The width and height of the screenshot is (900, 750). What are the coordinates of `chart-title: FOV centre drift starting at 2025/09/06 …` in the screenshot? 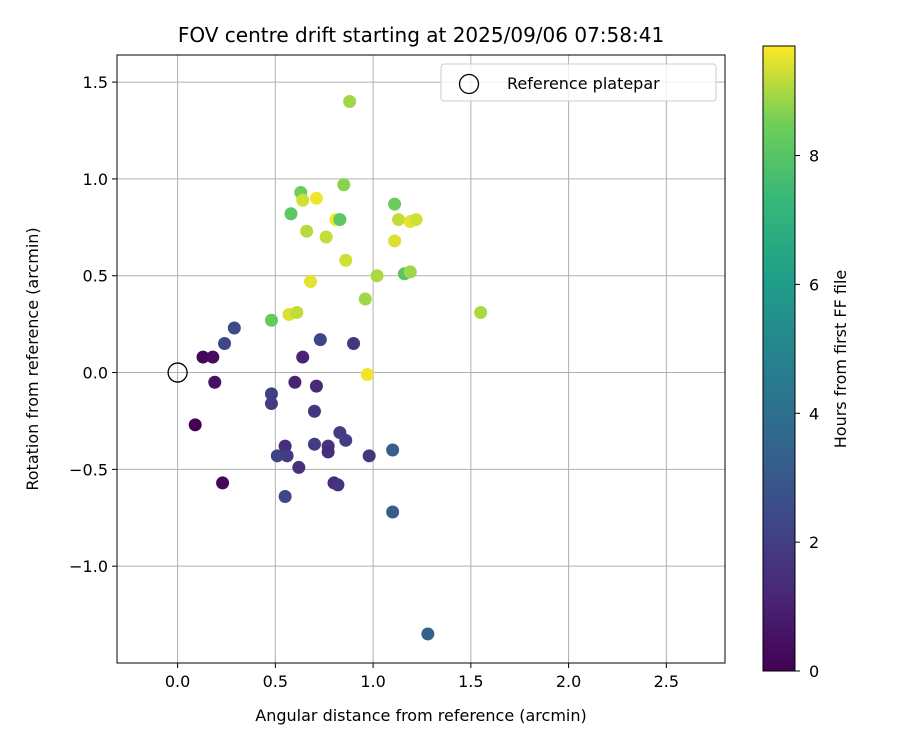 It's located at (421, 35).